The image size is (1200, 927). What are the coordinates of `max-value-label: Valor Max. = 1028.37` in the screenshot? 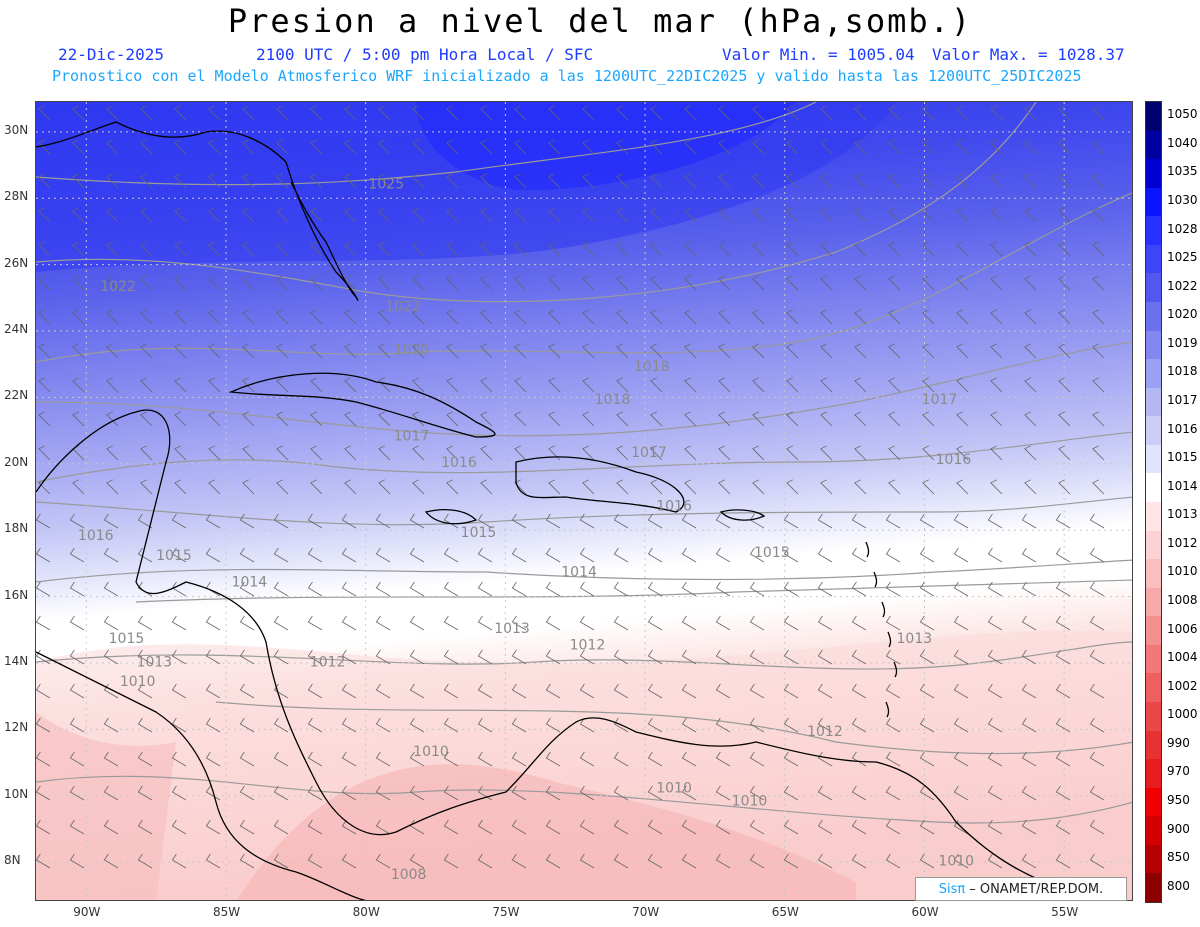 It's located at (1028, 54).